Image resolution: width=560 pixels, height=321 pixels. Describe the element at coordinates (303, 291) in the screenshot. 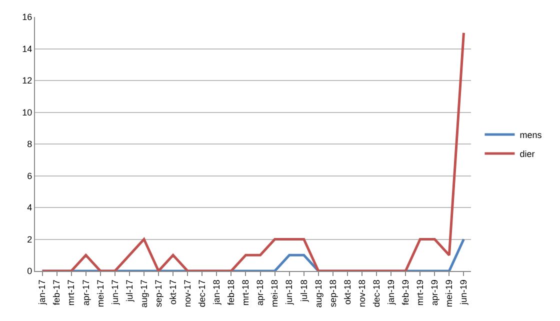

I see `x-tick-label: jul-18` at that location.